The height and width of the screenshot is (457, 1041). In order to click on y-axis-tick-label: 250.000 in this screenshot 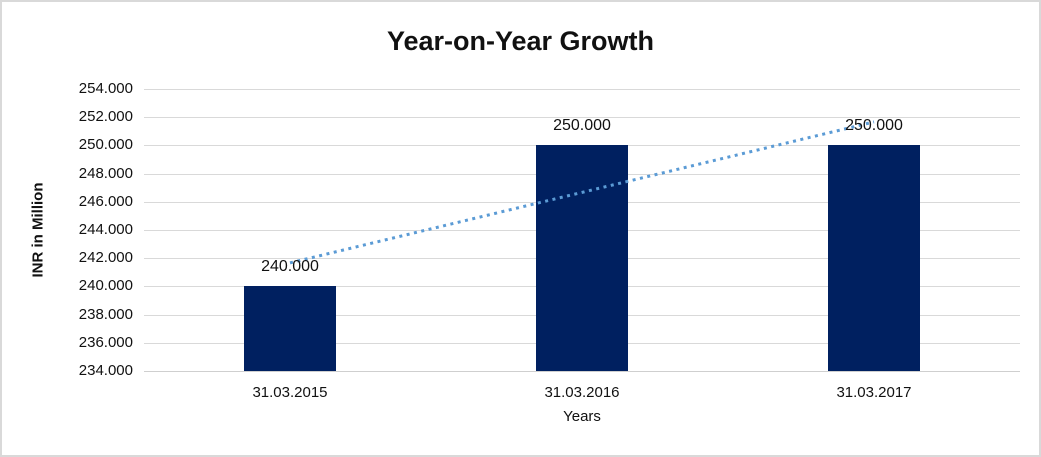, I will do `click(105, 144)`.